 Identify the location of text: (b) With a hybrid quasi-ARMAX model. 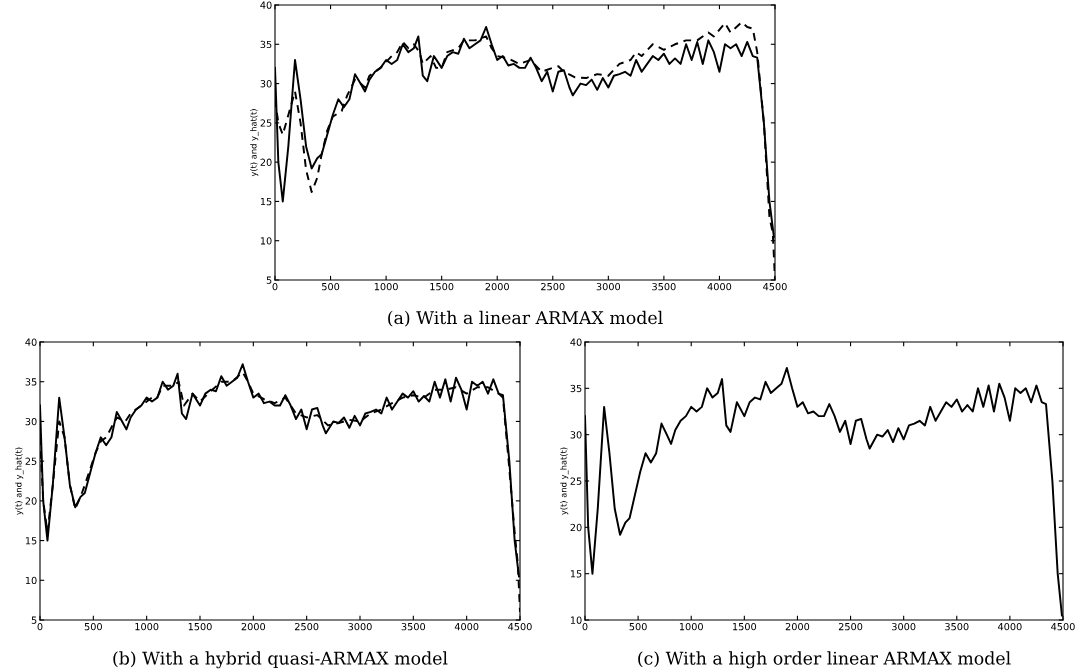
(280, 660).